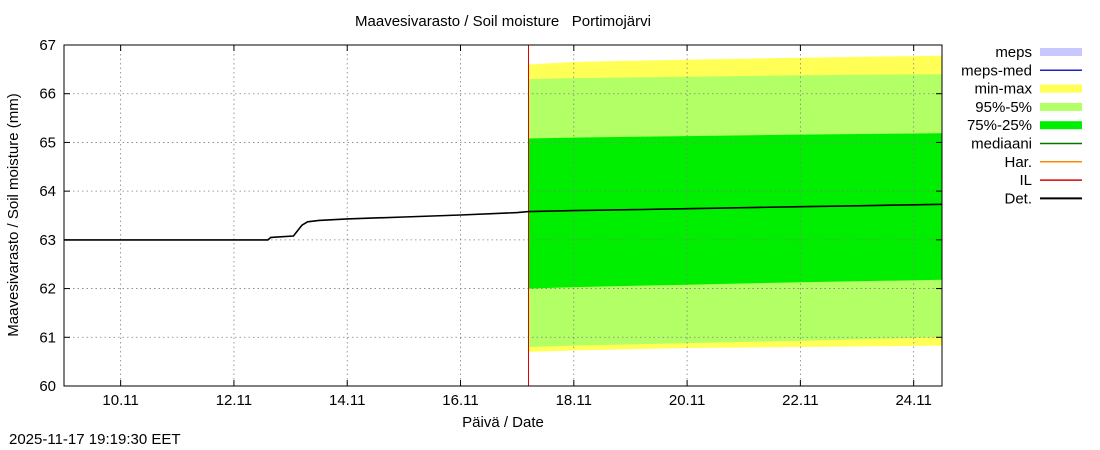 The image size is (1100, 450). I want to click on series-line-det-, so click(503, 222).